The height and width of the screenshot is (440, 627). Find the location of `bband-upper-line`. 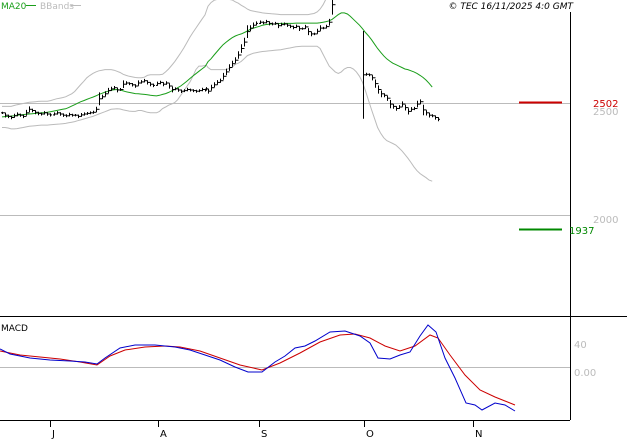

bband-upper-line is located at coordinates (164, 53).